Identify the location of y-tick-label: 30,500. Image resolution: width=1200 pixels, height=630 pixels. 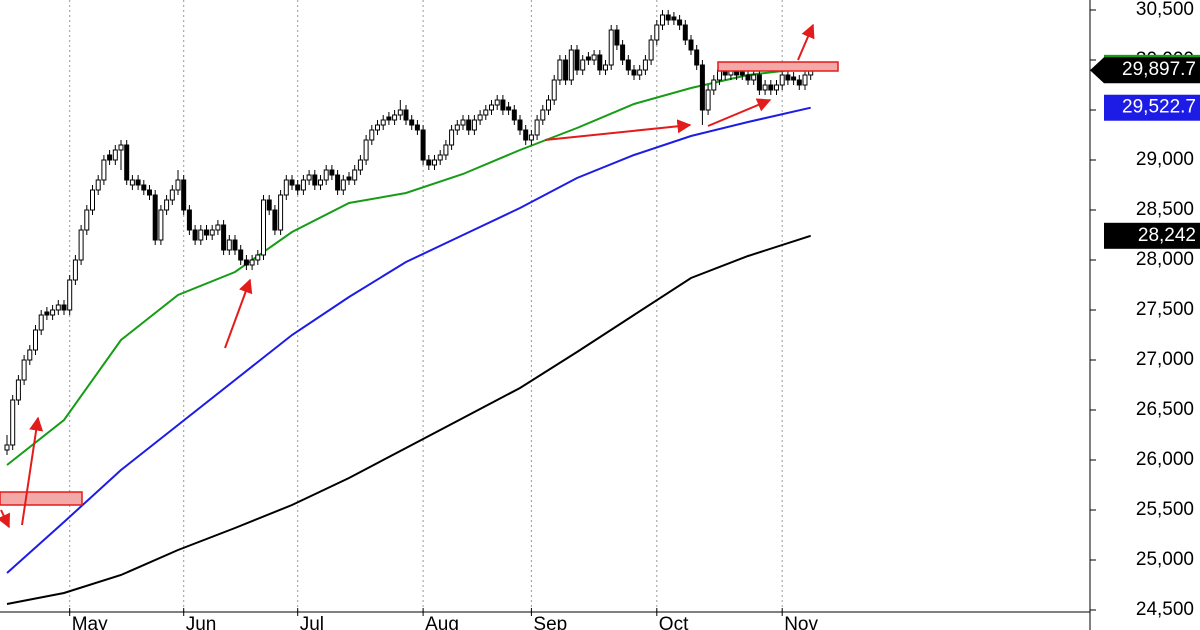
(1165, 10).